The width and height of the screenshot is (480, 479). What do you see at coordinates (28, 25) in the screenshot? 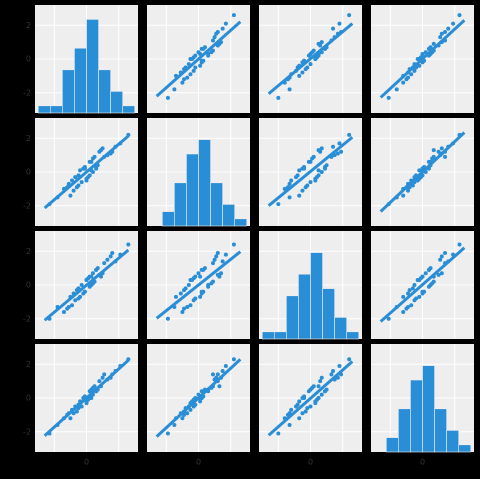
I see `y-tick-label: 2` at bounding box center [28, 25].